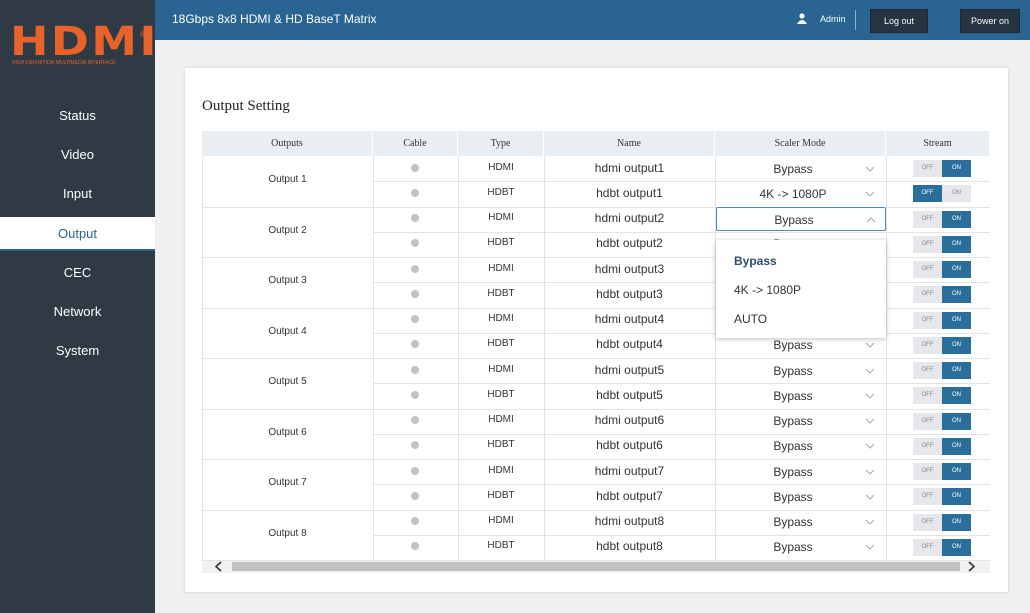 The width and height of the screenshot is (1030, 613). I want to click on dropdown-option: Bypass, so click(755, 261).